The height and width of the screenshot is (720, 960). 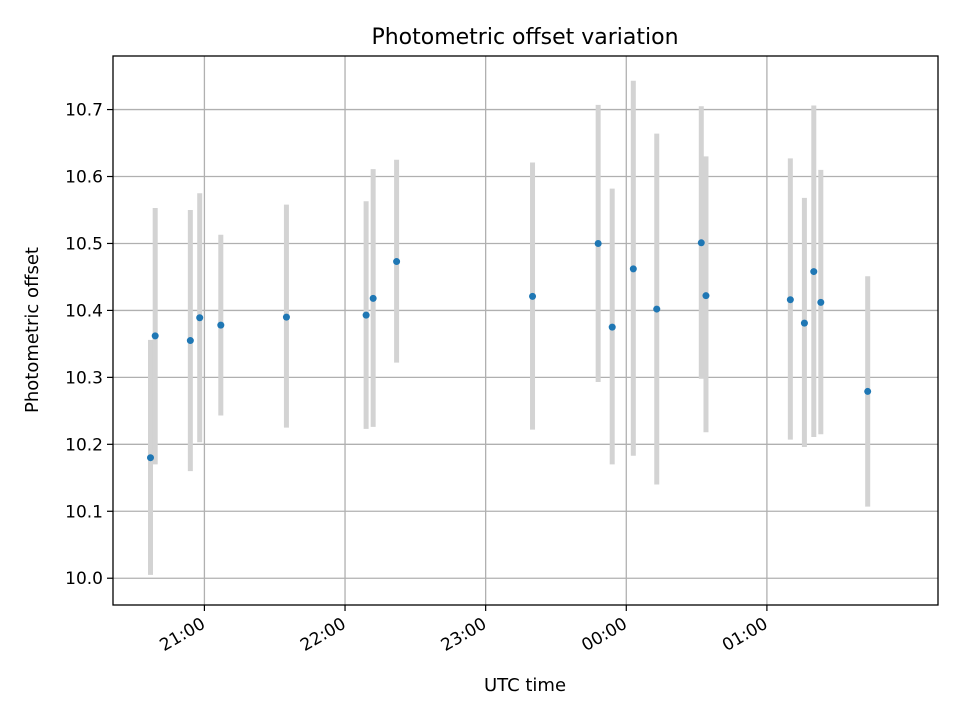 I want to click on y-tick-label: 10.2, so click(x=84, y=445).